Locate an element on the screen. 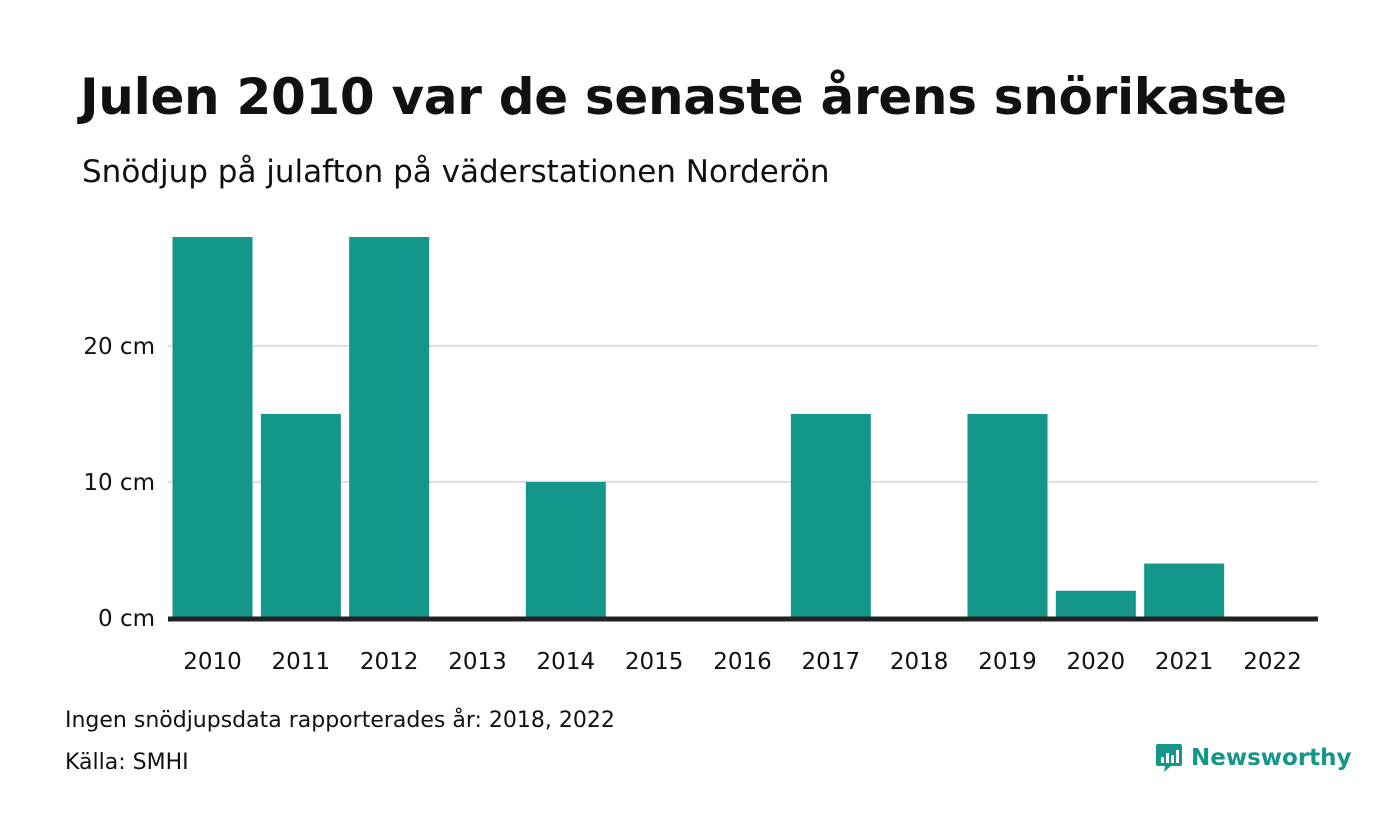 The width and height of the screenshot is (1400, 840). x-tick-label: 2016 is located at coordinates (742, 662).